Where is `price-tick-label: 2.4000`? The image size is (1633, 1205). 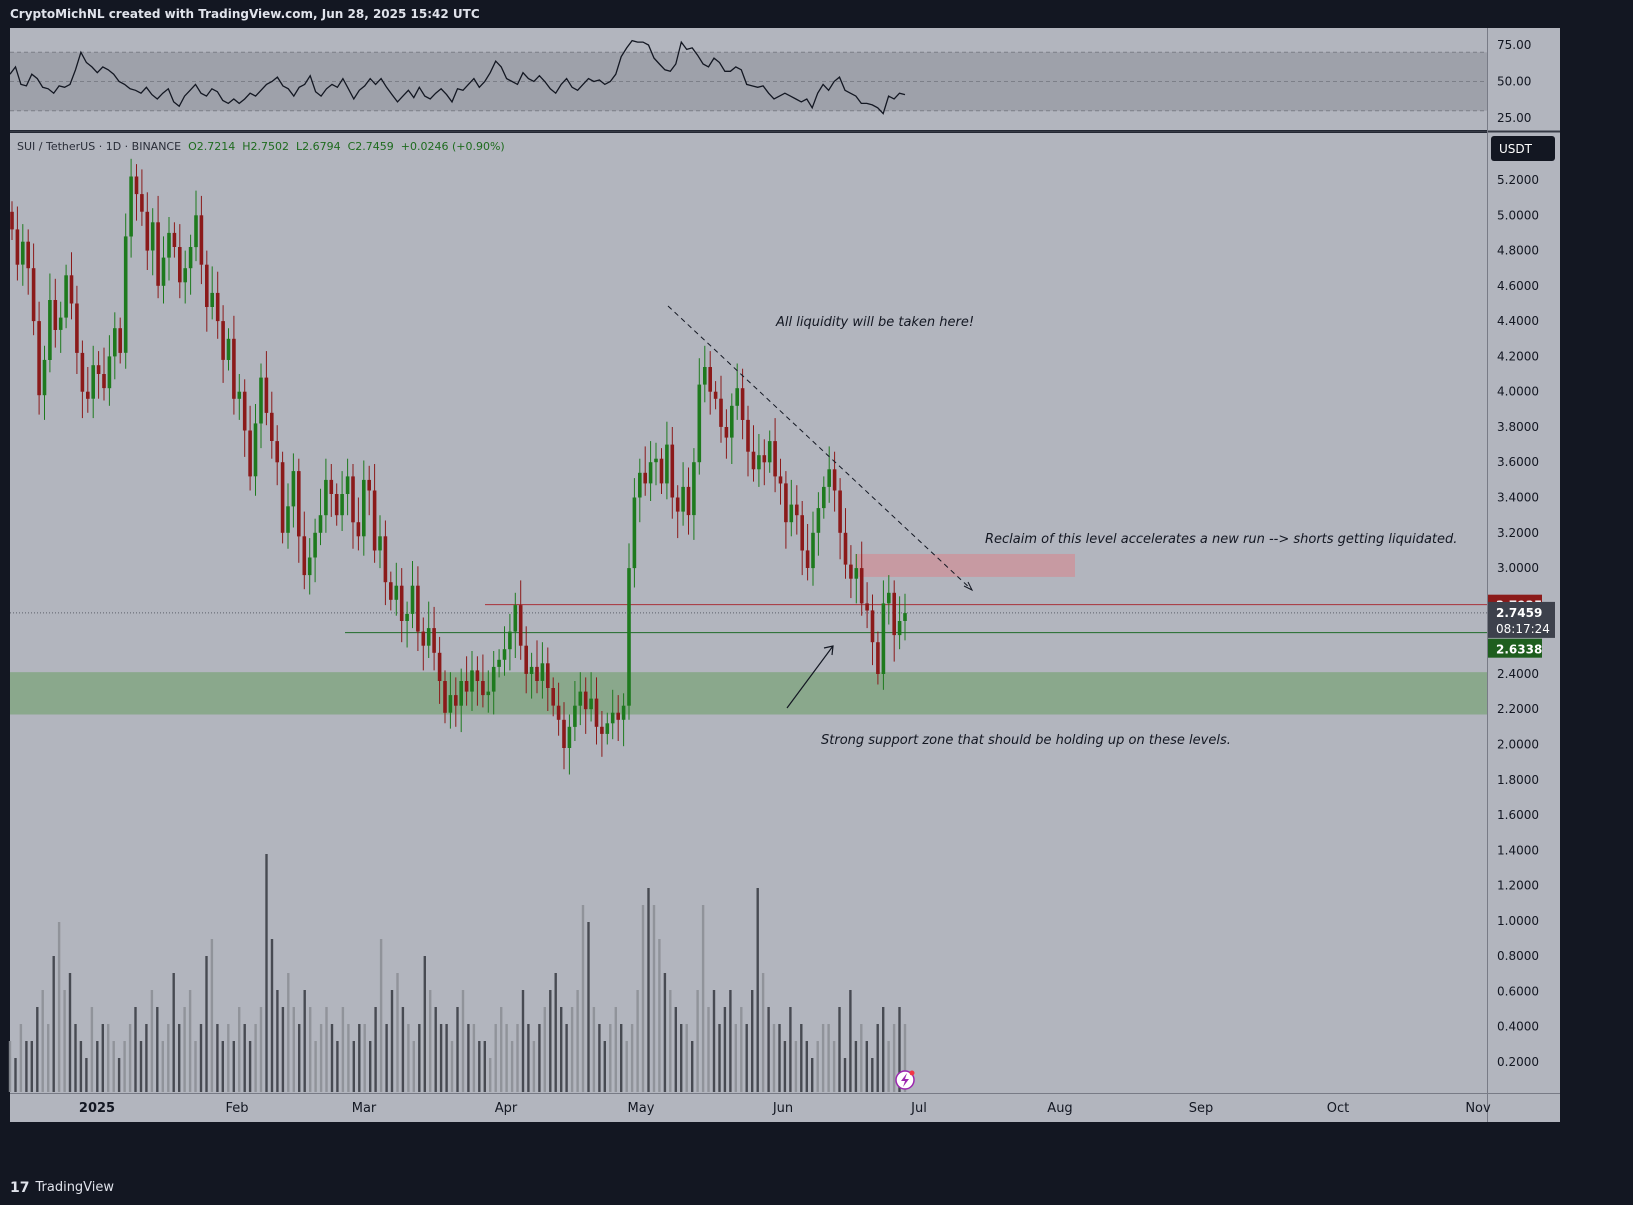
price-tick-label: 2.4000 is located at coordinates (1518, 674).